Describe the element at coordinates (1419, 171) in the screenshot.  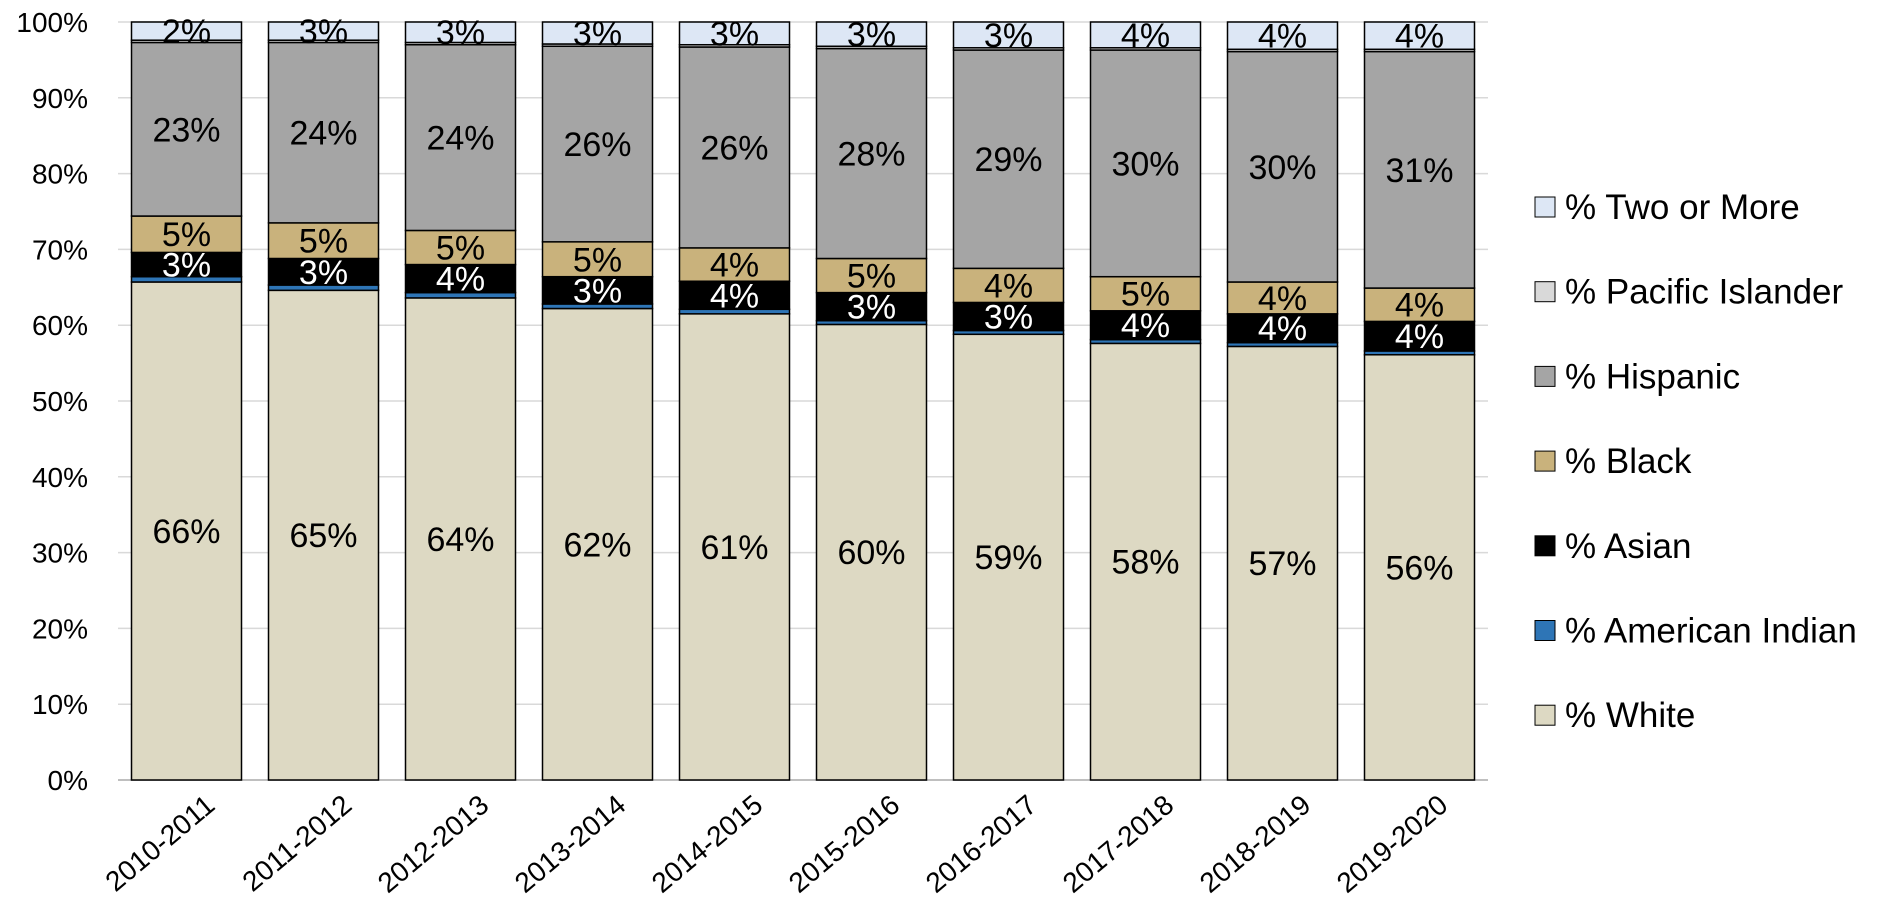
I see `data-label: 31%` at that location.